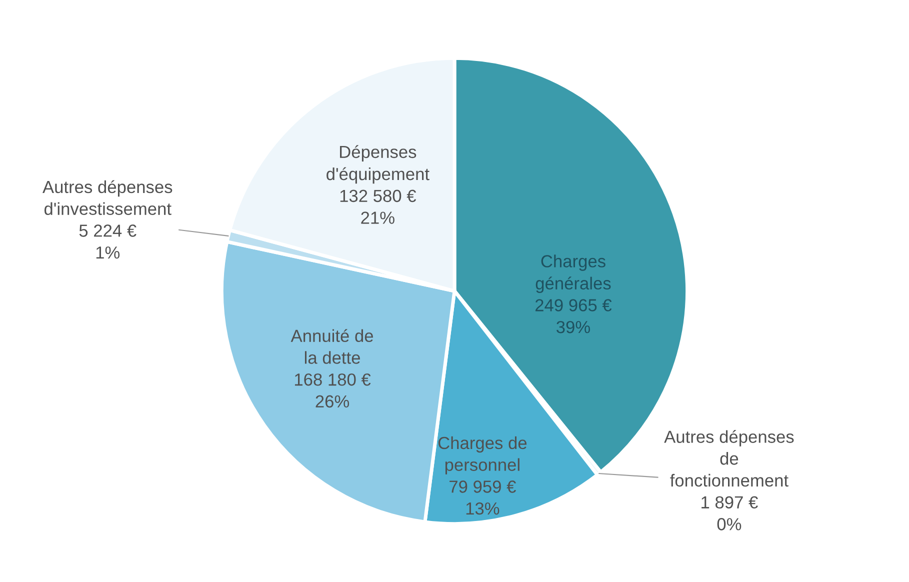 Image resolution: width=909 pixels, height=582 pixels. What do you see at coordinates (332, 390) in the screenshot?
I see `data-label: 168 180 € 26%` at bounding box center [332, 390].